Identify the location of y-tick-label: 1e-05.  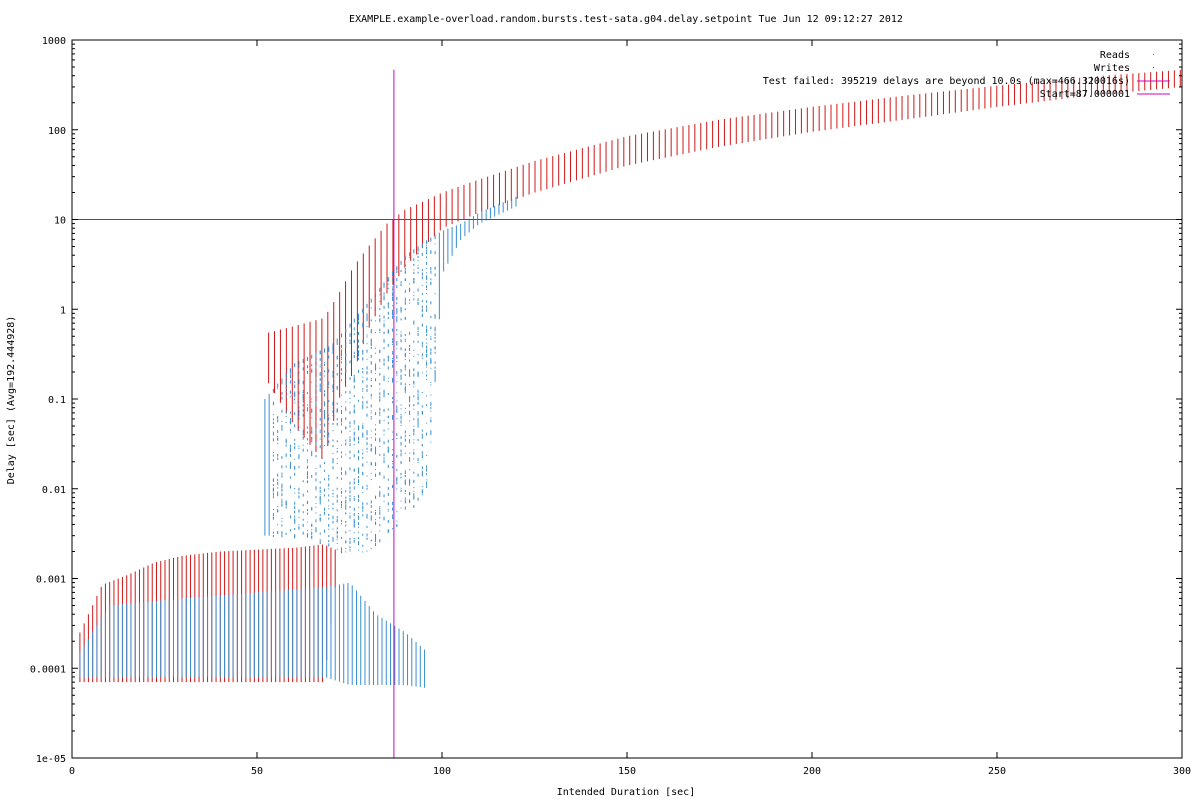
(51, 759).